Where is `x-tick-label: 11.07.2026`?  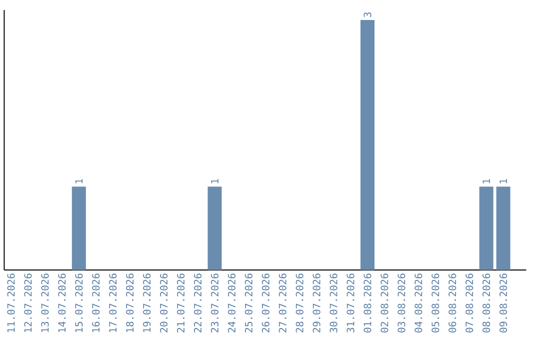
x-tick-label: 11.07.2026 is located at coordinates (11, 303).